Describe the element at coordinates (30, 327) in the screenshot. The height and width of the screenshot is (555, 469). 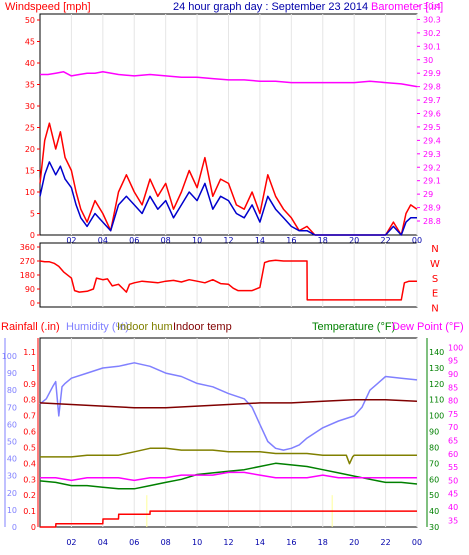
I see `rainfall-axis-label: Rainfall (.in)` at that location.